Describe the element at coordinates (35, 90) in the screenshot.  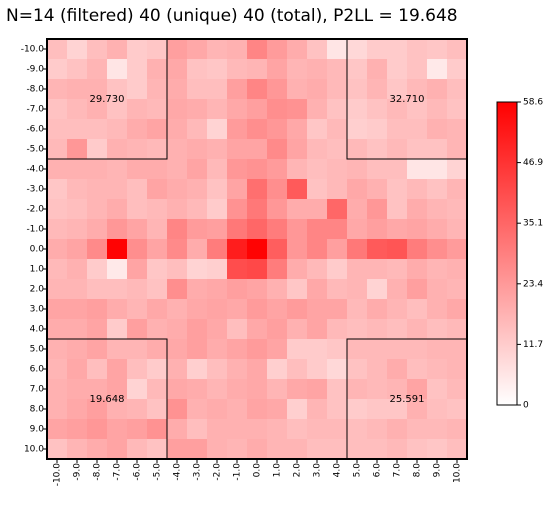
I see `y-tick-label: -8.0` at that location.